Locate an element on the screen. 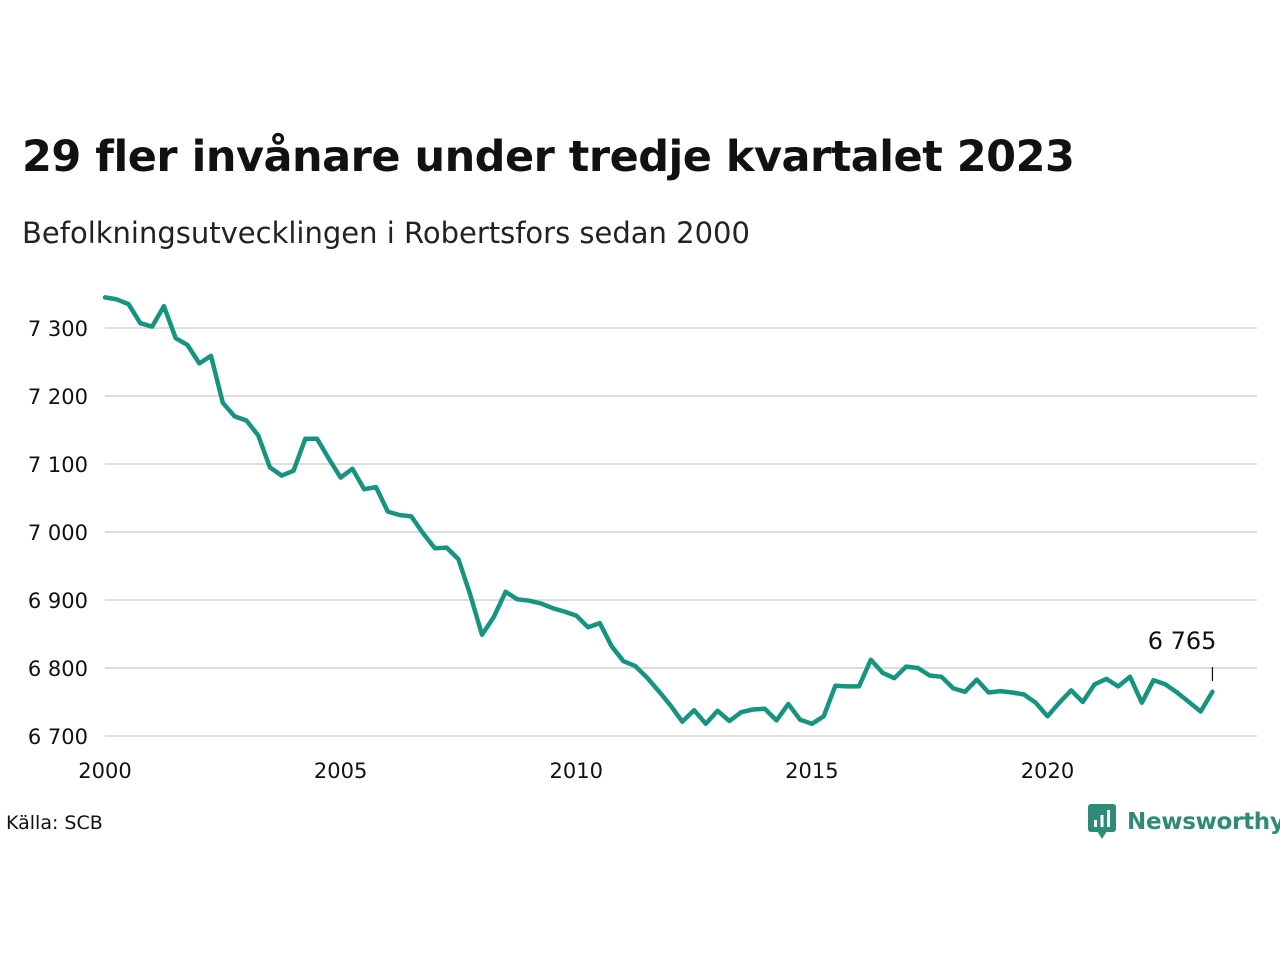 The image size is (1280, 960). last-value-label: 6 765 is located at coordinates (1182, 641).